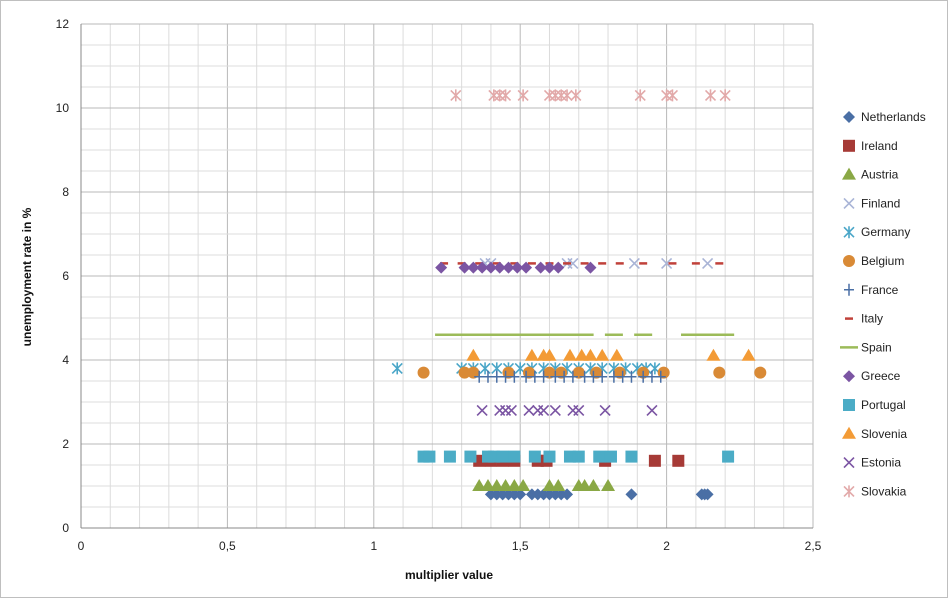  I want to click on y-tick-label: 0, so click(65, 528).